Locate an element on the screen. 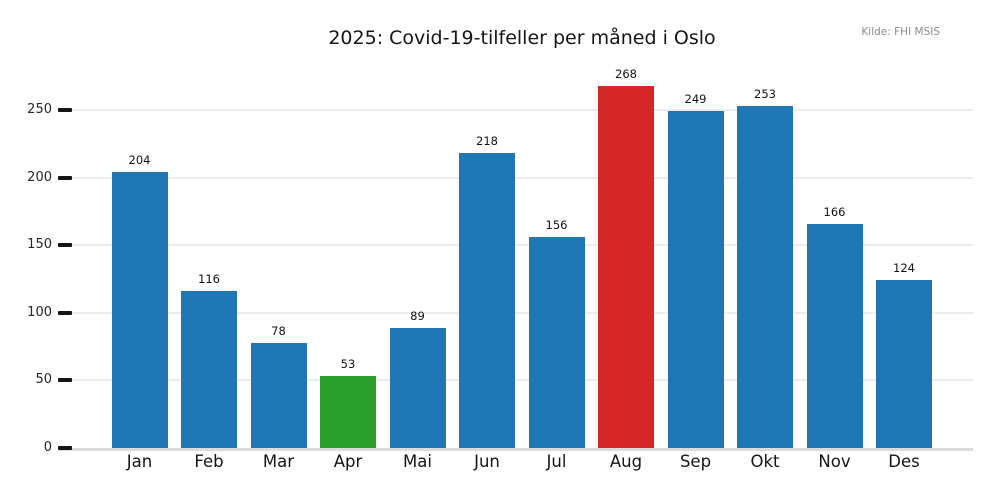 The image size is (1000, 500). y-tick-label: 50 is located at coordinates (43, 380).